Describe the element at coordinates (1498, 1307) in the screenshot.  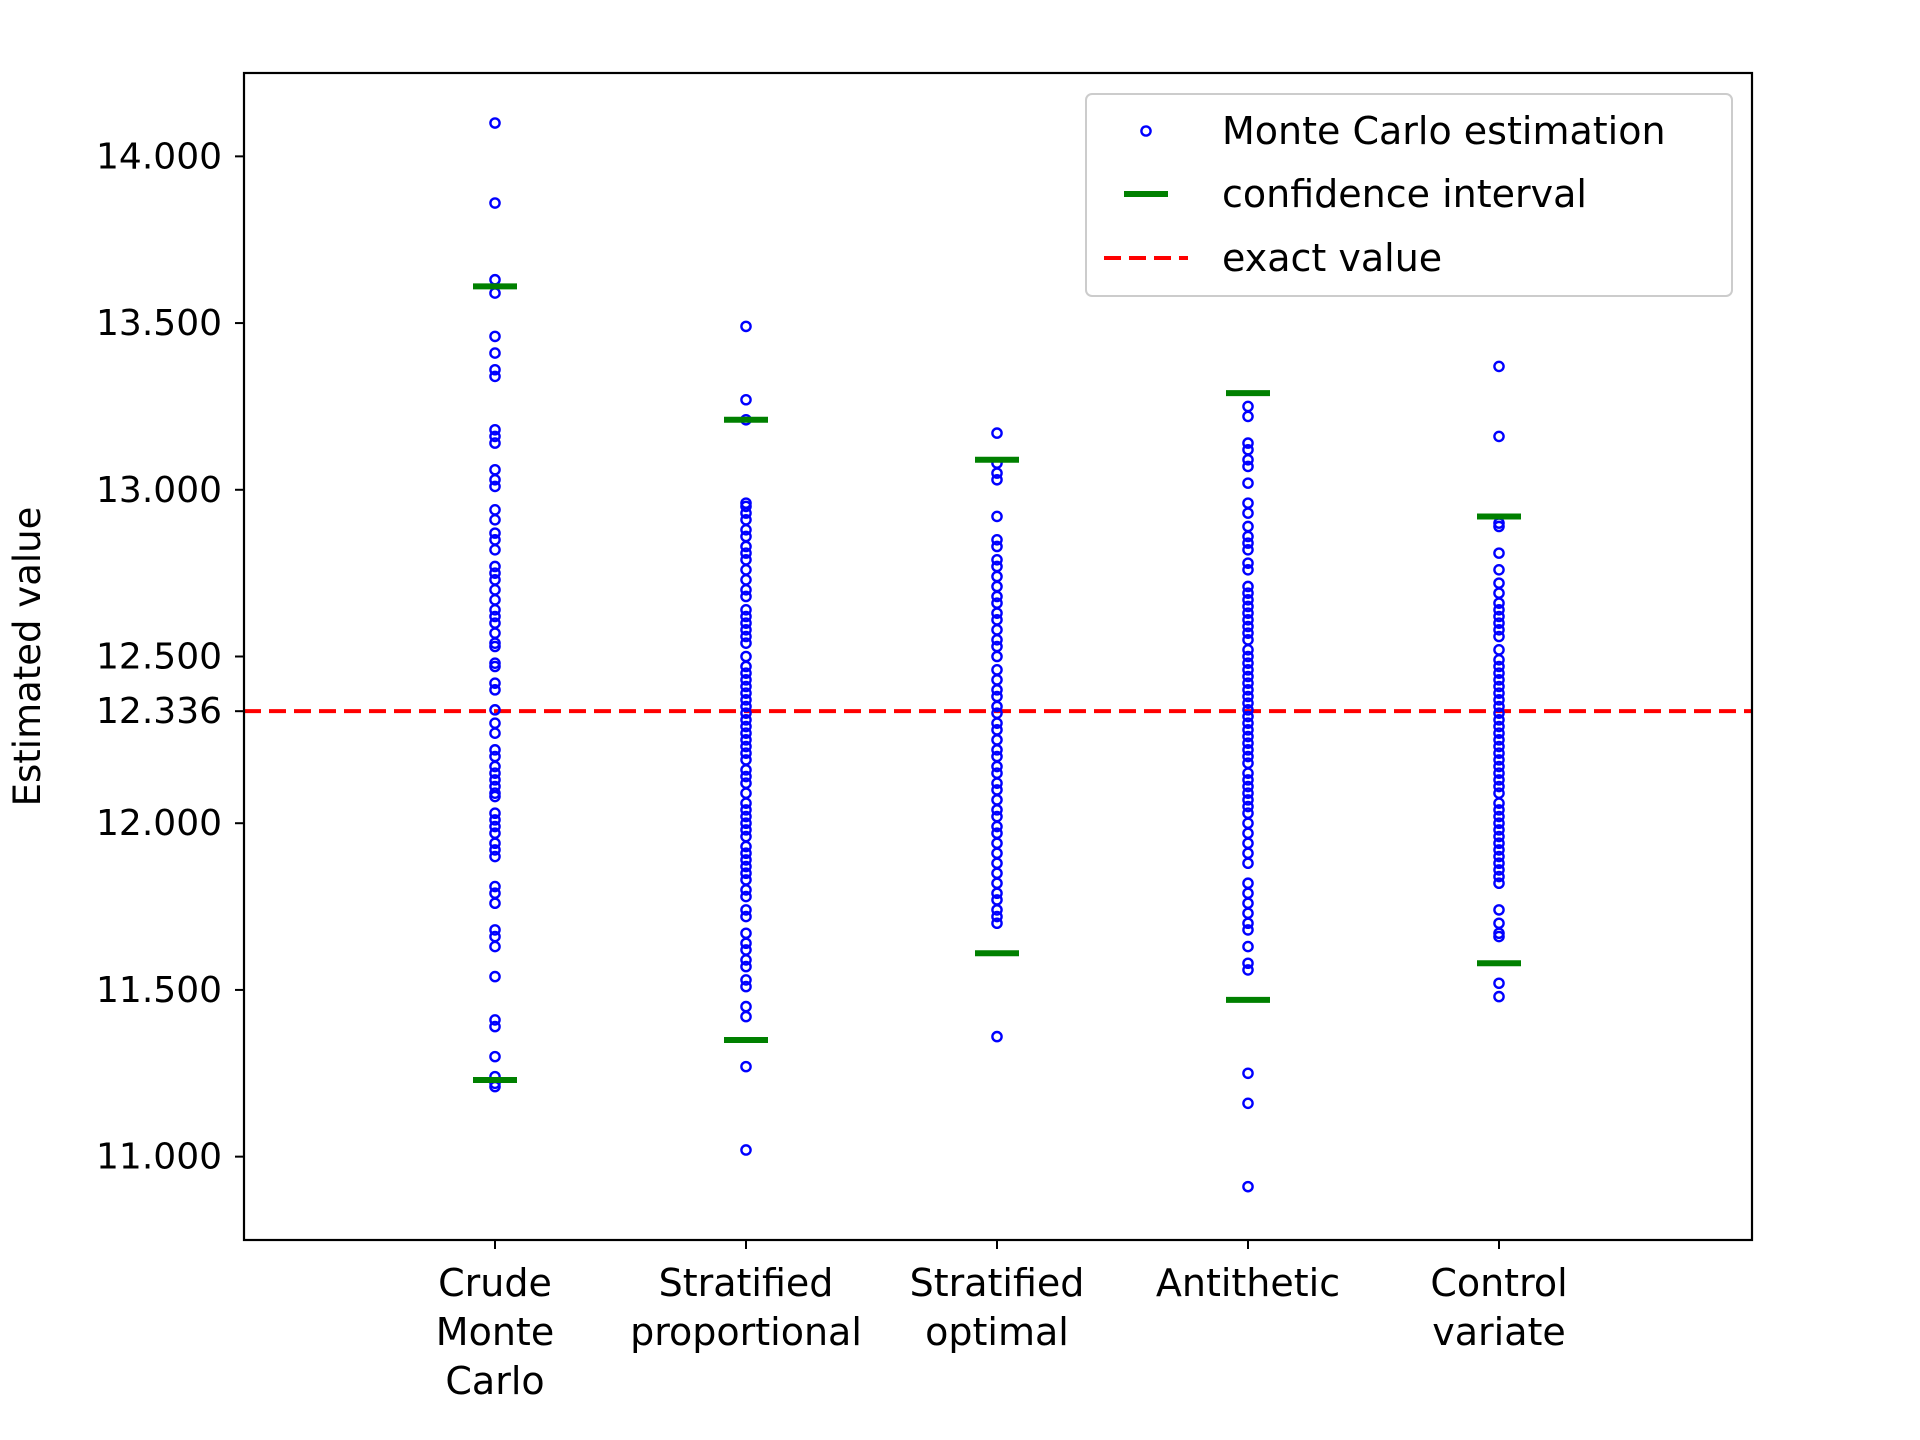
I see `x-tick-label: Control variate` at that location.